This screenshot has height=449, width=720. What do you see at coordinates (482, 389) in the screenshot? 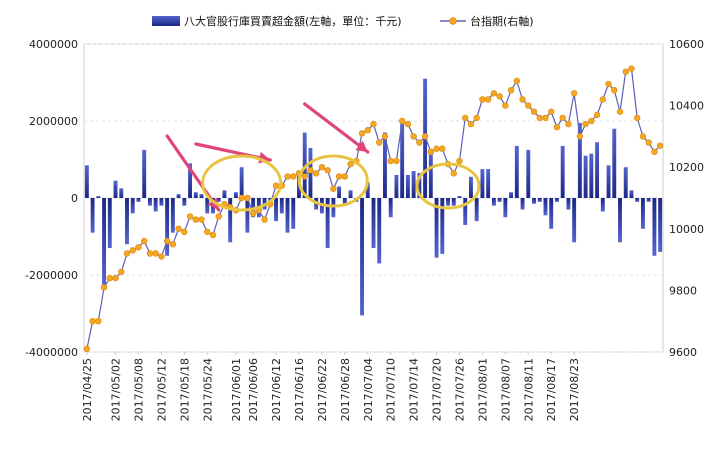
I see `x-tick-label: 2017/08/01` at bounding box center [482, 389].